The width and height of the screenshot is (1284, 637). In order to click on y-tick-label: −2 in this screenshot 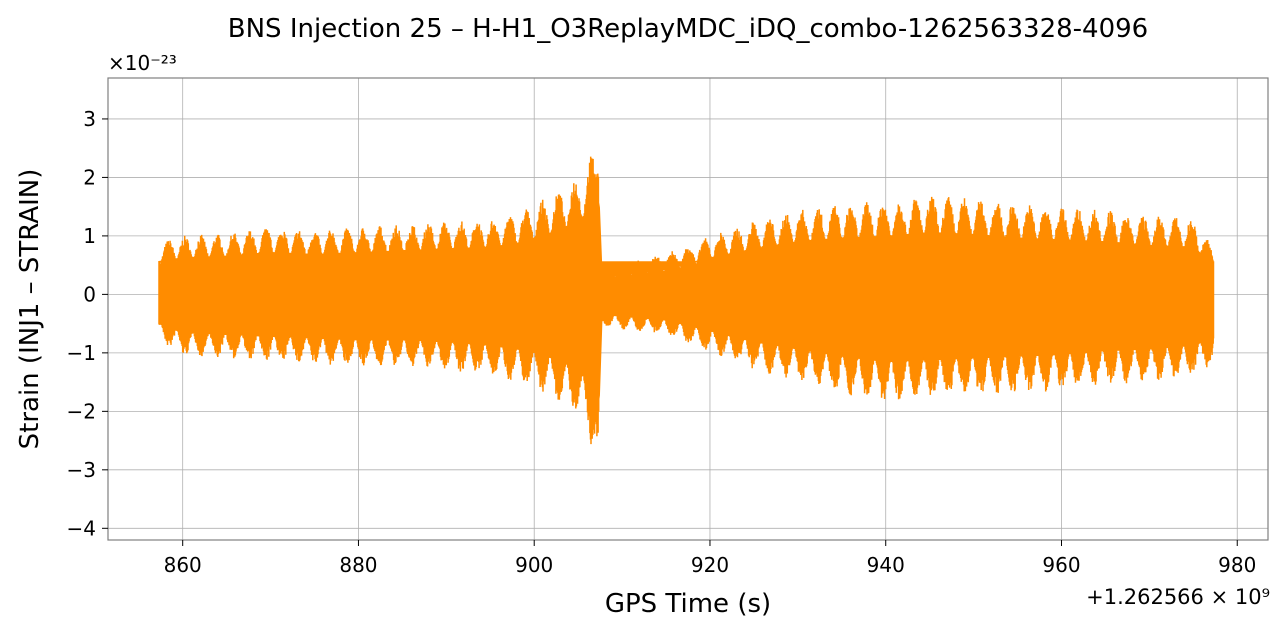, I will do `click(81, 411)`.